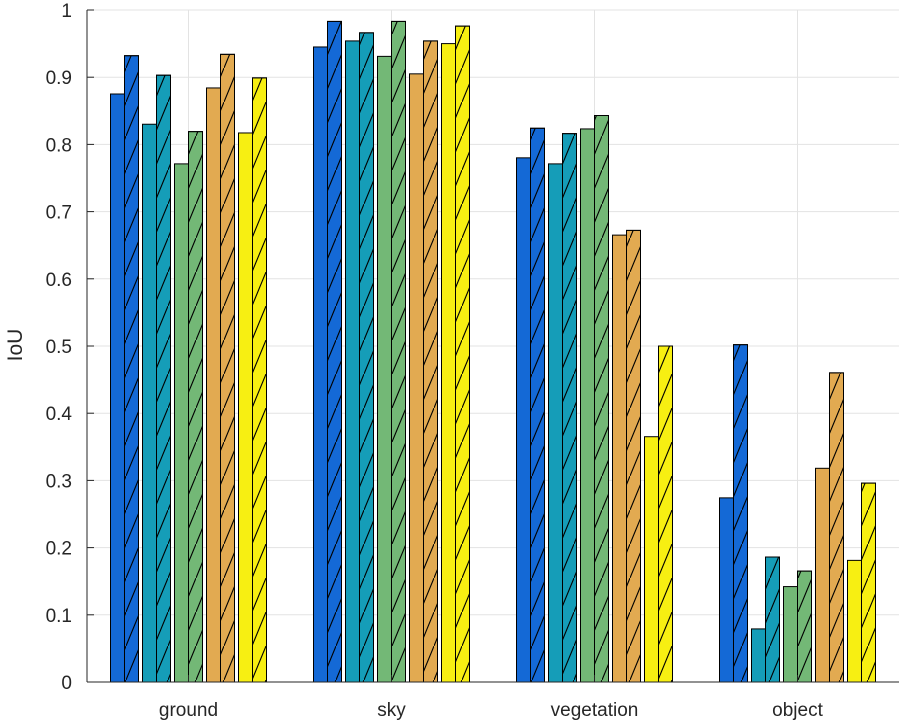  Describe the element at coordinates (59, 549) in the screenshot. I see `y-tick-label: 0.2` at that location.